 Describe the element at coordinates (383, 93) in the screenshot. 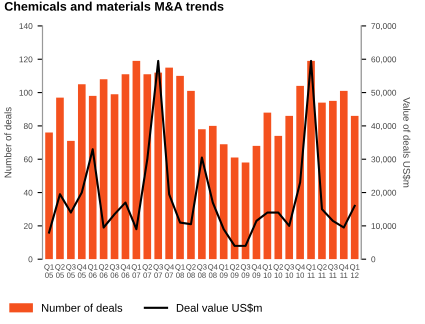

I see `y2-tick-label: 50,000` at that location.